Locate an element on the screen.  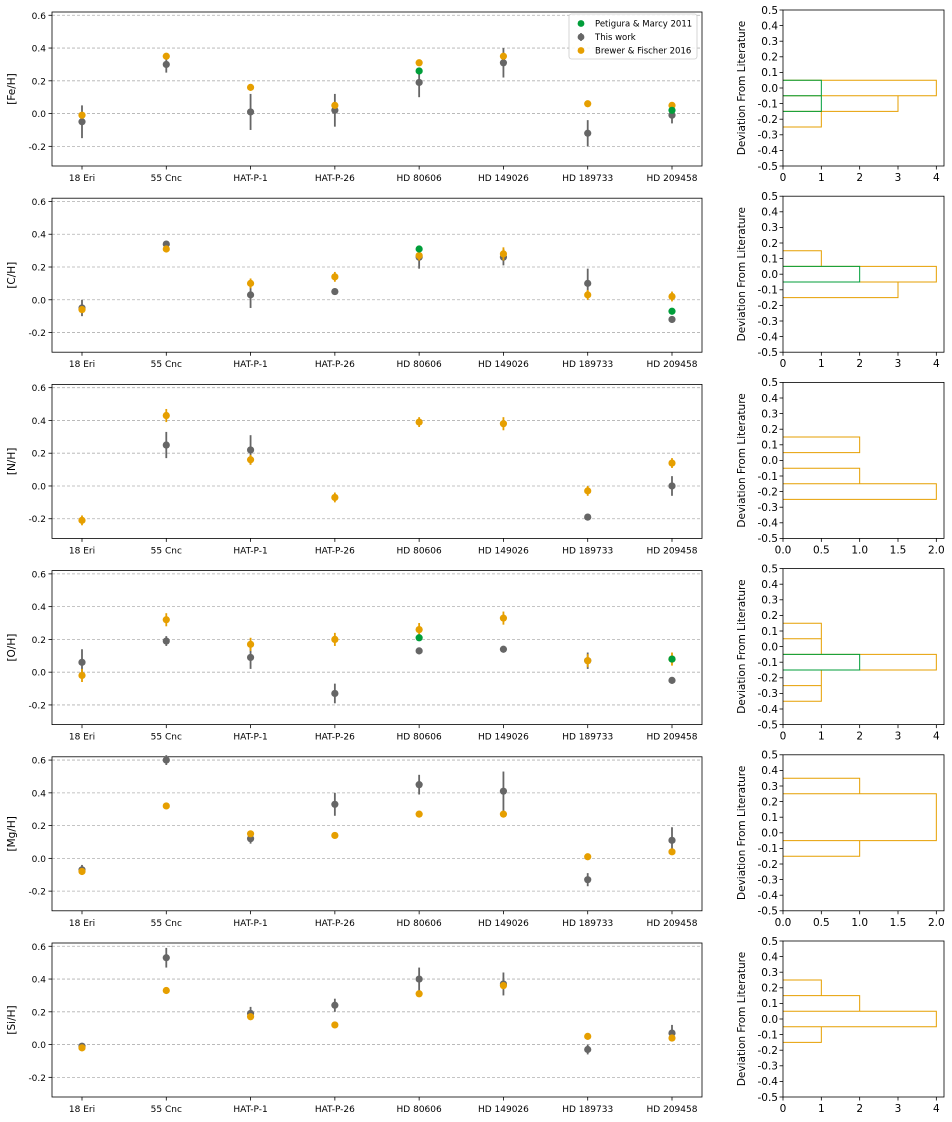
y-tick-label: 0.0 is located at coordinates (39, 1046).